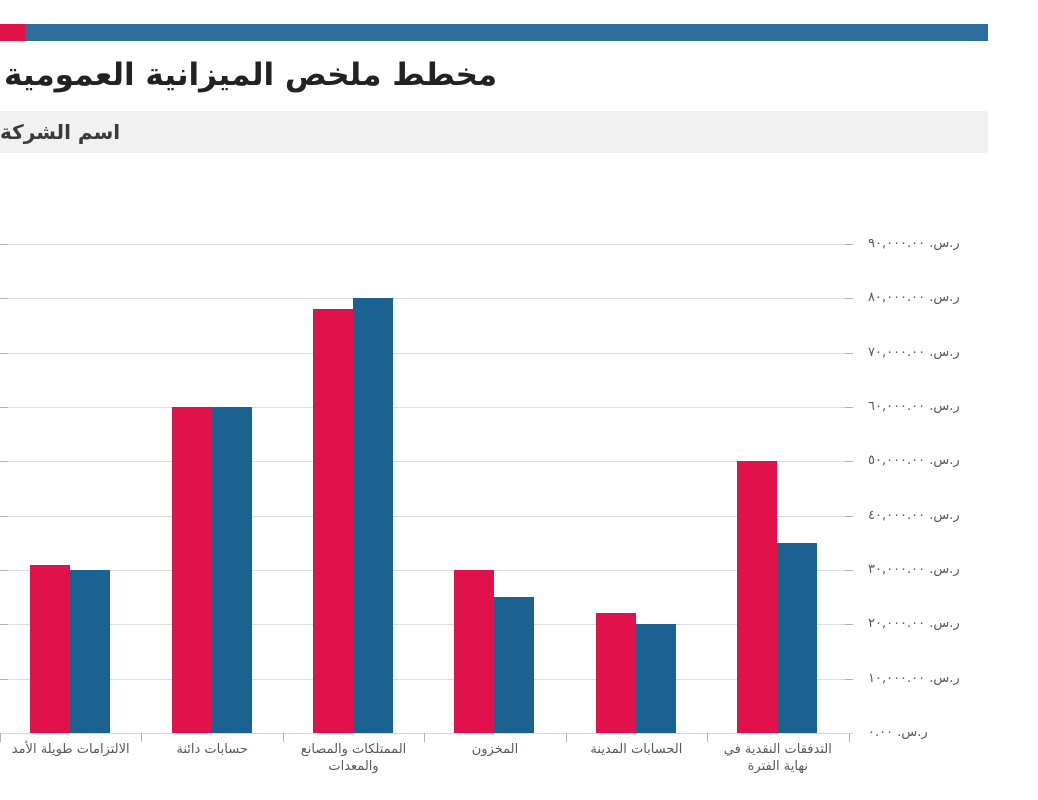  What do you see at coordinates (914, 407) in the screenshot?
I see `y-axis-tick-label: ر.س. ٦٠,٠٠٠.٠٠` at bounding box center [914, 407].